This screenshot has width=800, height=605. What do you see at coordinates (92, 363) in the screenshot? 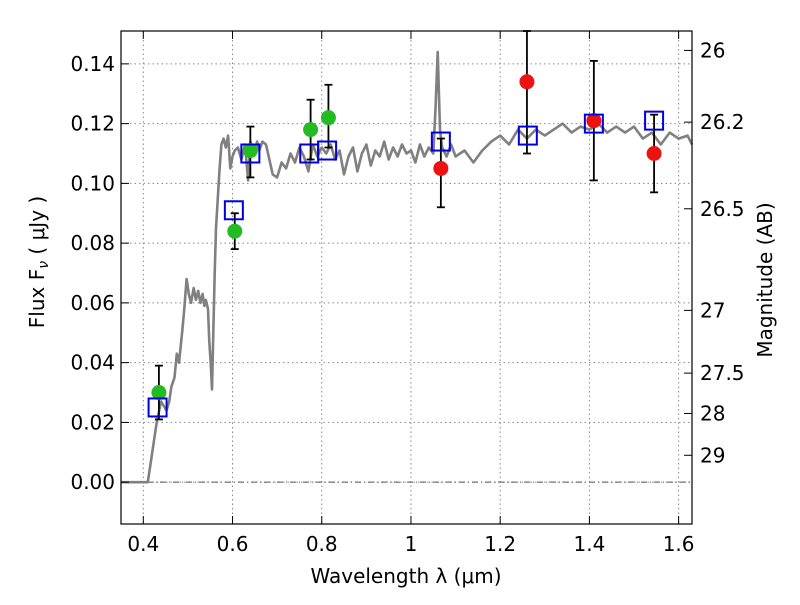
I see `y-tick-label: 0.04` at bounding box center [92, 363].